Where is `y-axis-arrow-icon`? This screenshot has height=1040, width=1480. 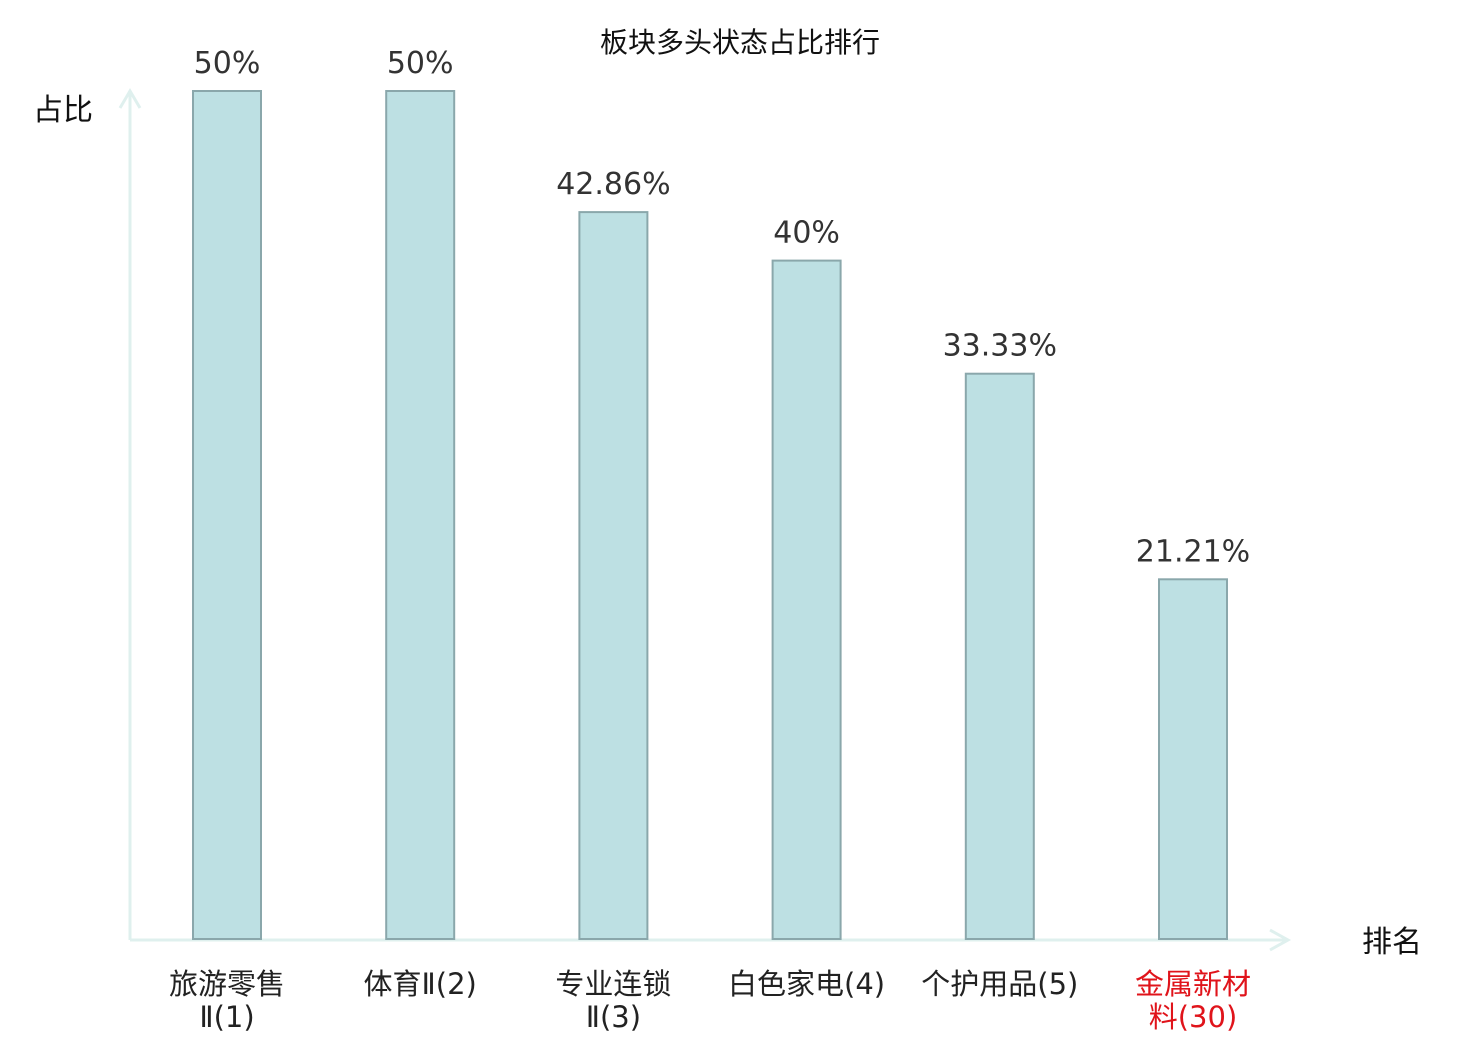 y-axis-arrow-icon is located at coordinates (130, 98).